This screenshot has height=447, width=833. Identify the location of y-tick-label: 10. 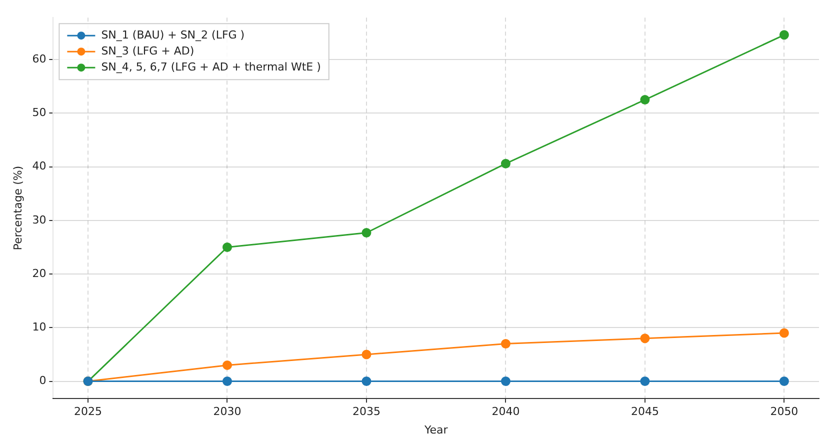
(39, 327).